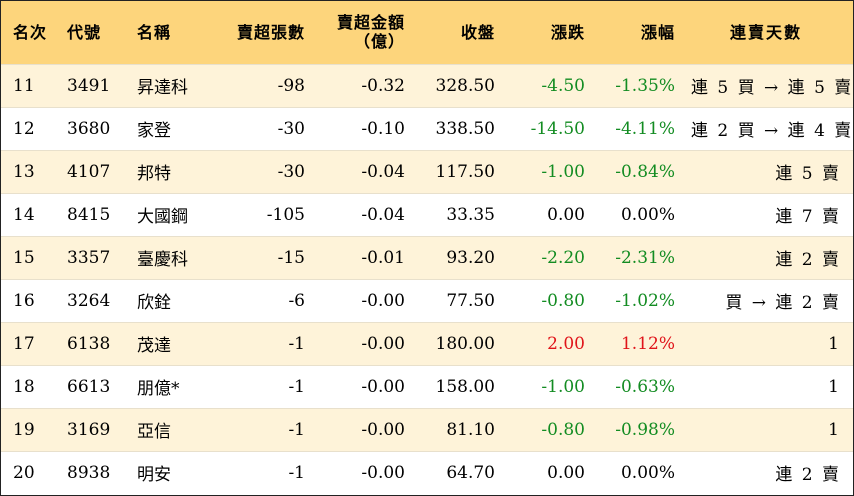  Describe the element at coordinates (89, 386) in the screenshot. I see `cell-code: 6613` at that location.